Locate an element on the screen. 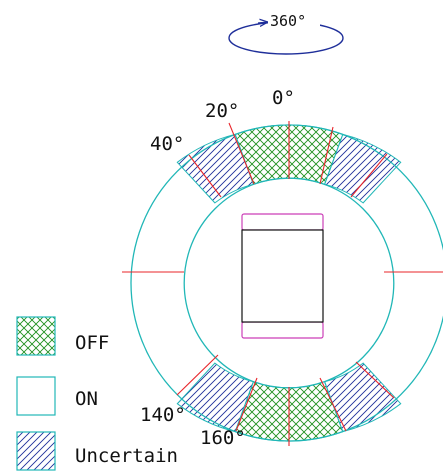 The height and width of the screenshot is (476, 443). rotation-label: 360° is located at coordinates (288, 21).